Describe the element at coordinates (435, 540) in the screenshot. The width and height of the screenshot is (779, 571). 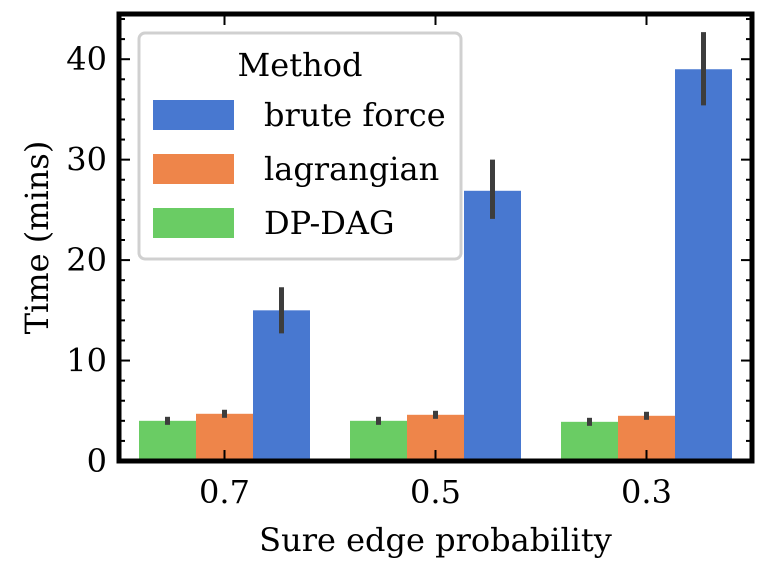
I see `x-axis-title: Sure edge probability` at that location.